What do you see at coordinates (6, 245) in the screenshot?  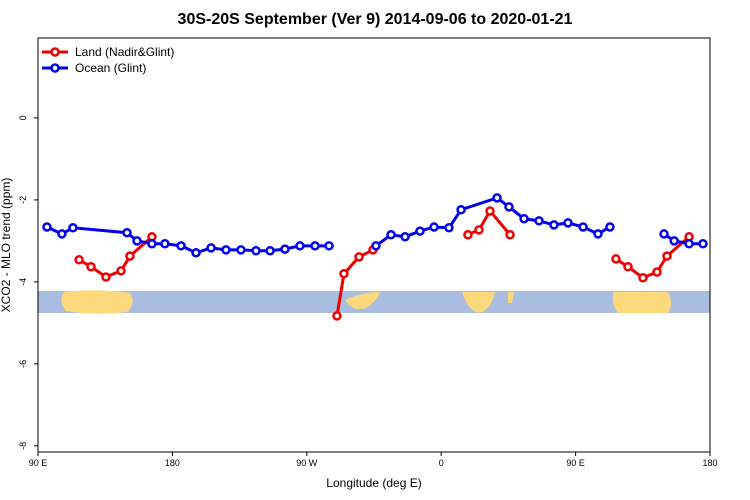 I see `y-axis-label: XCO2 - MLO trend (ppm)` at bounding box center [6, 245].